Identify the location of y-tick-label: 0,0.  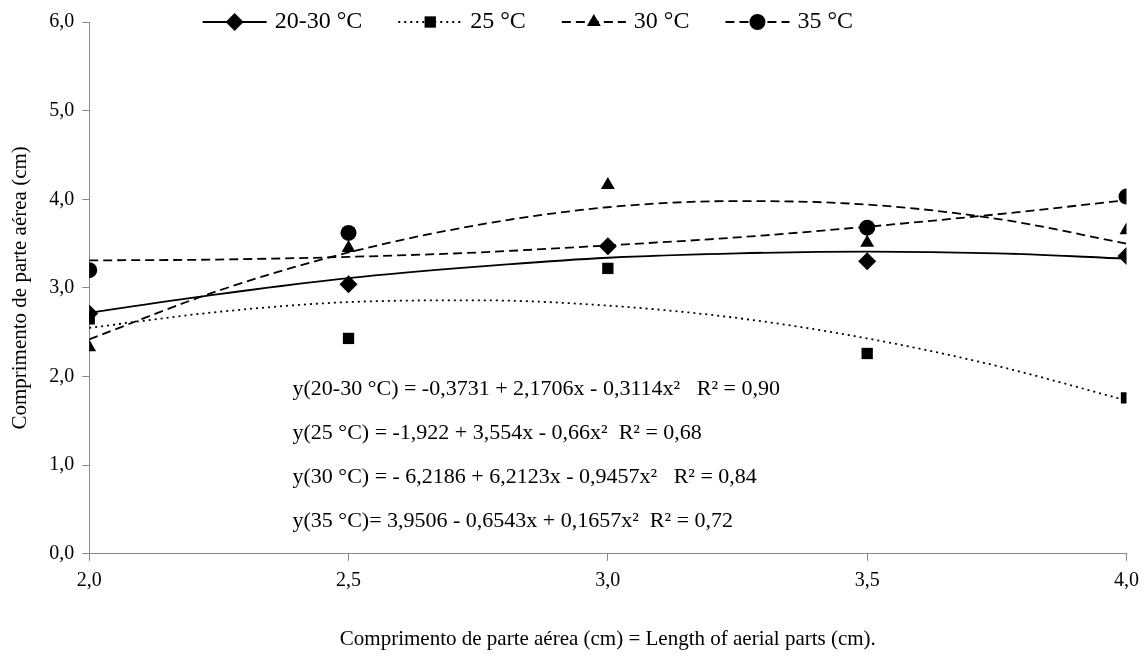
(62, 552).